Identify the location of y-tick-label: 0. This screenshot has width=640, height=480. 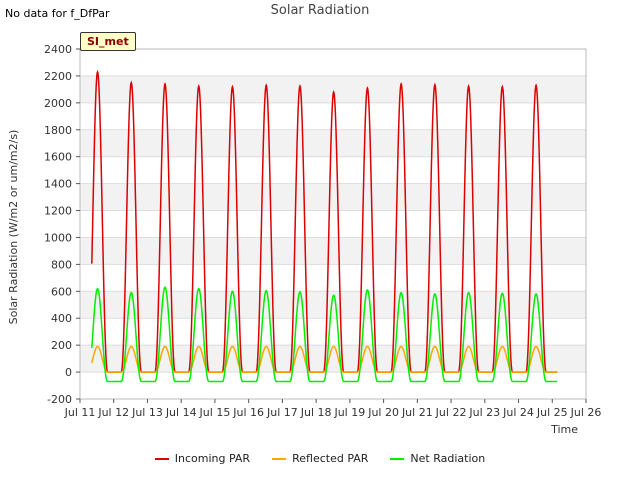
(68, 372).